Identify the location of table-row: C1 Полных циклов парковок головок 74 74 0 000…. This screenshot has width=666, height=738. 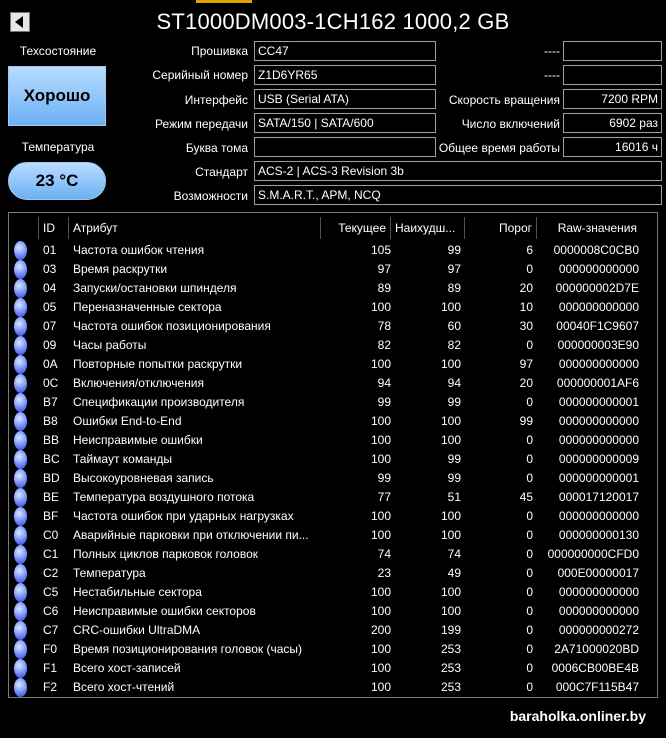
(333, 554).